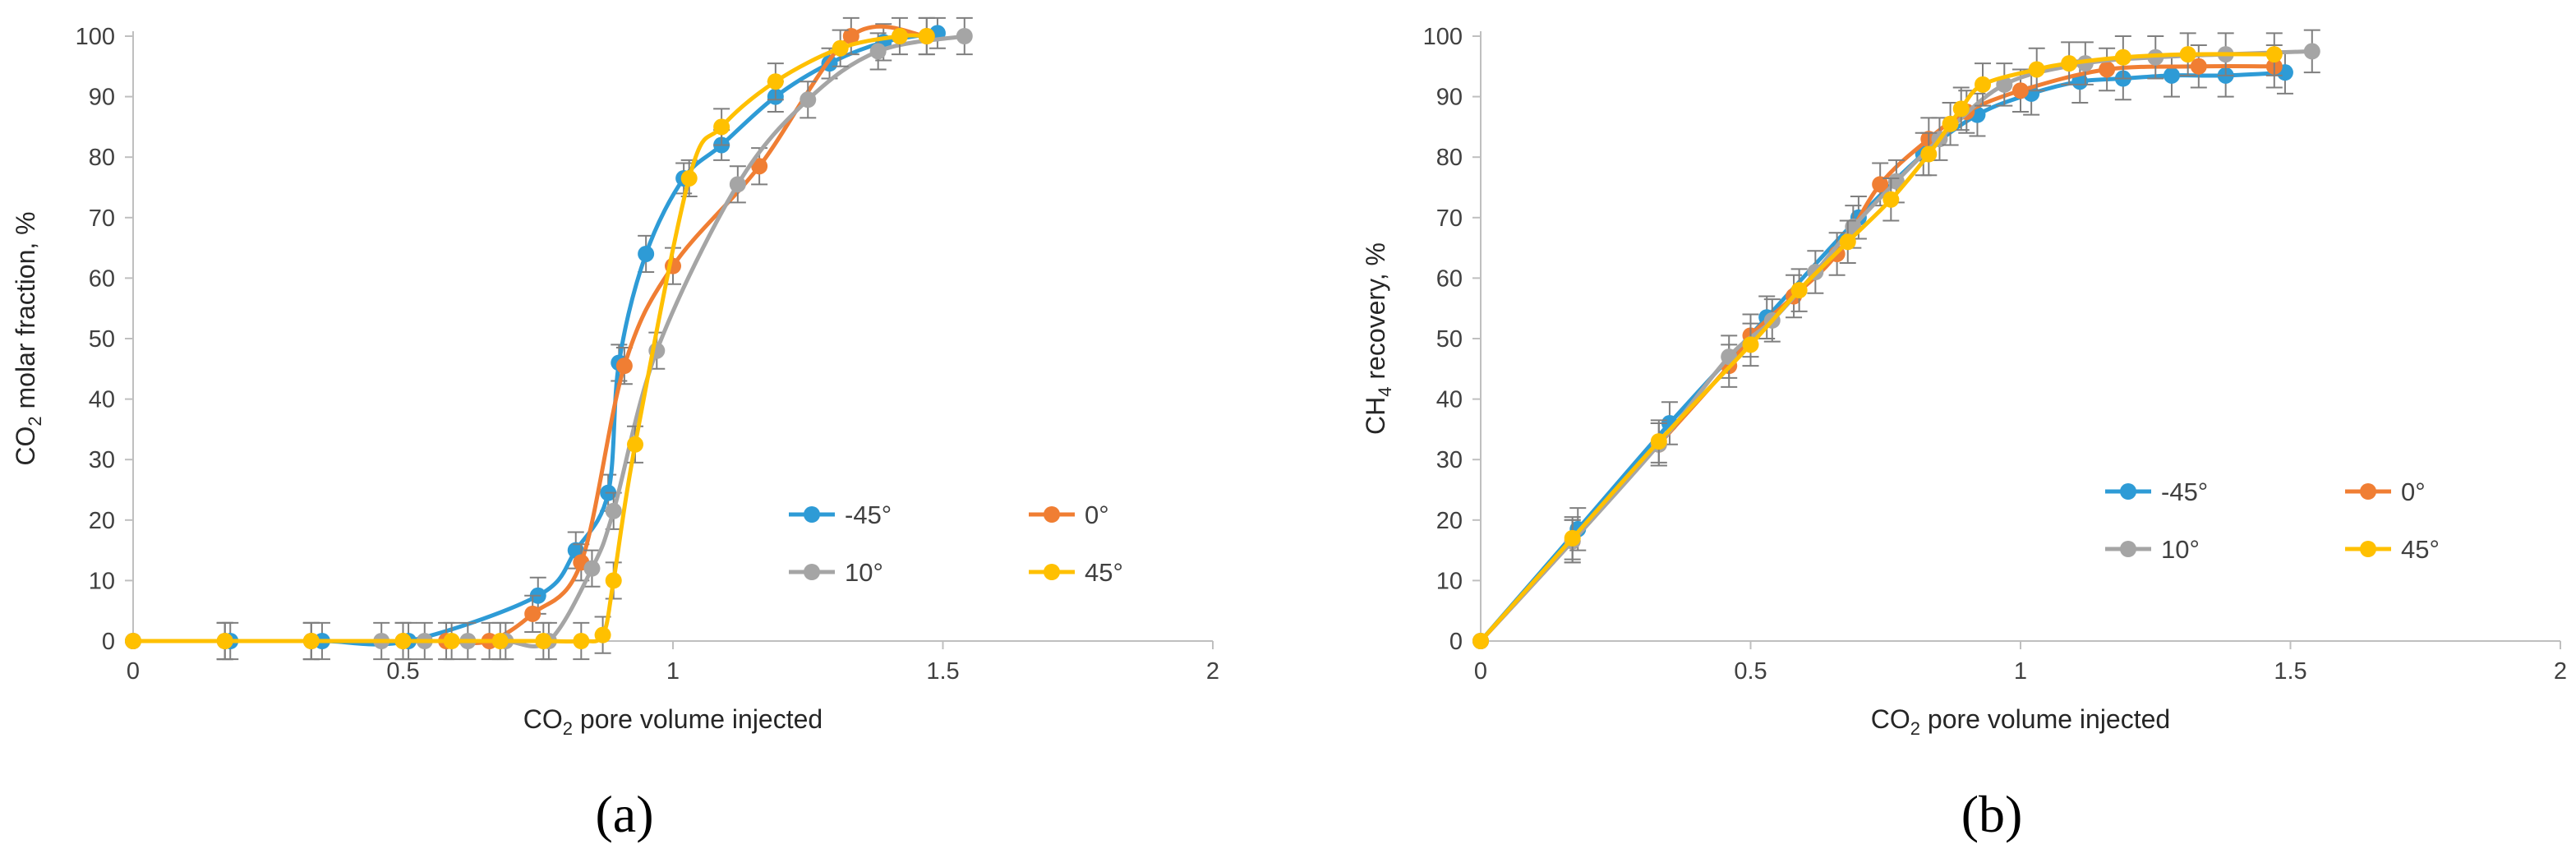  What do you see at coordinates (624, 814) in the screenshot?
I see `panel-label: (a)` at bounding box center [624, 814].